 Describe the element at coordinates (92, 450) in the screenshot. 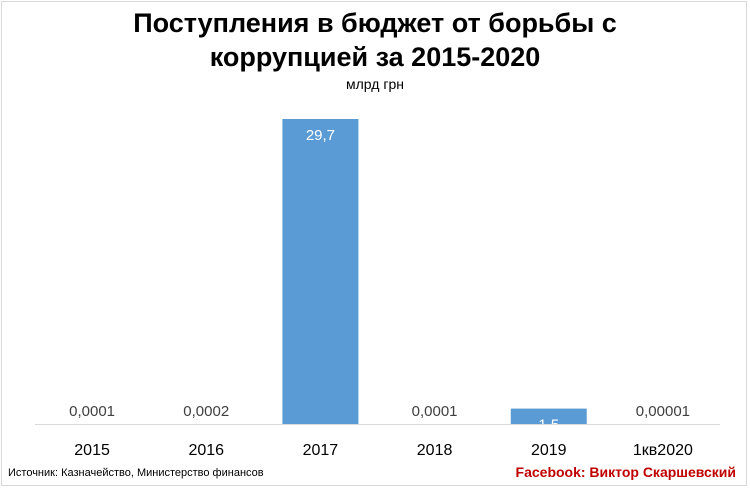

I see `category-label-2015: 2015` at that location.